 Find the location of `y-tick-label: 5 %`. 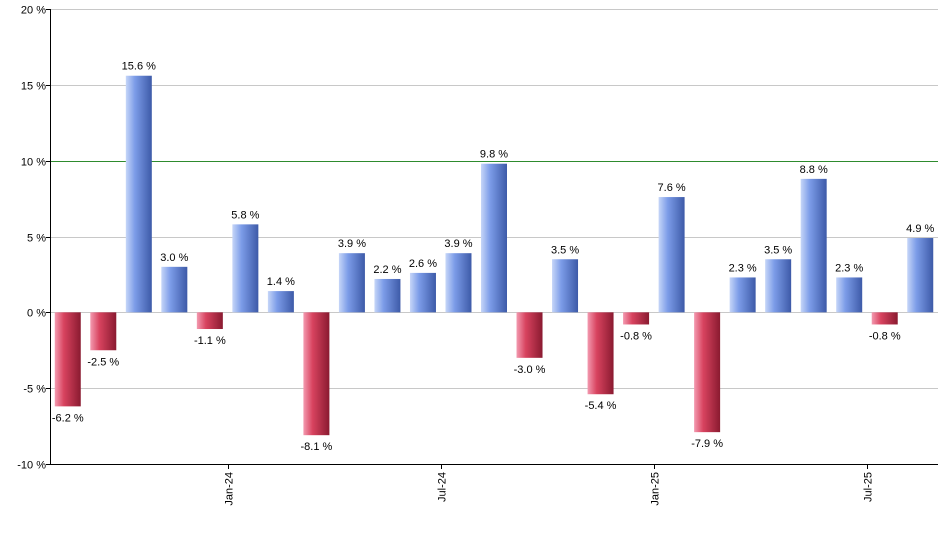

y-tick-label: 5 % is located at coordinates (36, 239).